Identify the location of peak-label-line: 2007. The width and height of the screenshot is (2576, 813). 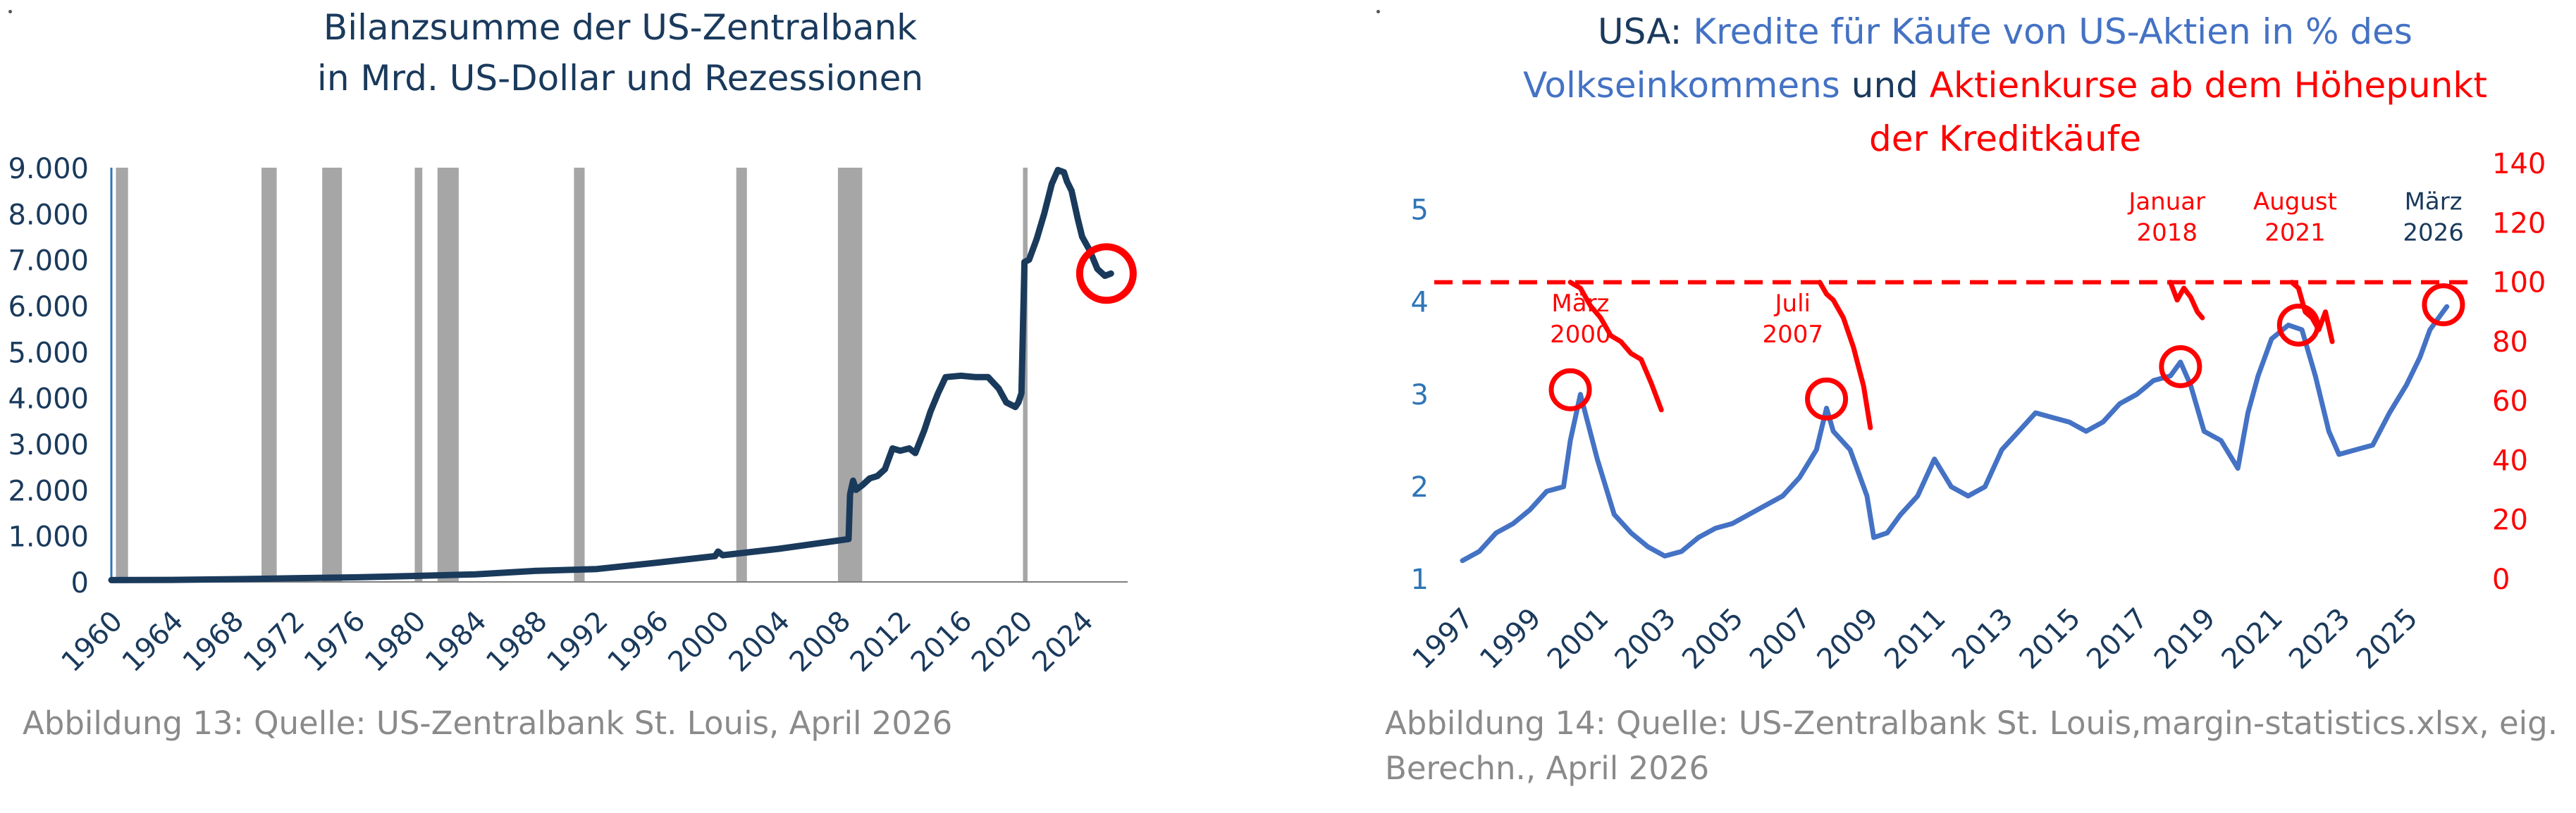
(1793, 335).